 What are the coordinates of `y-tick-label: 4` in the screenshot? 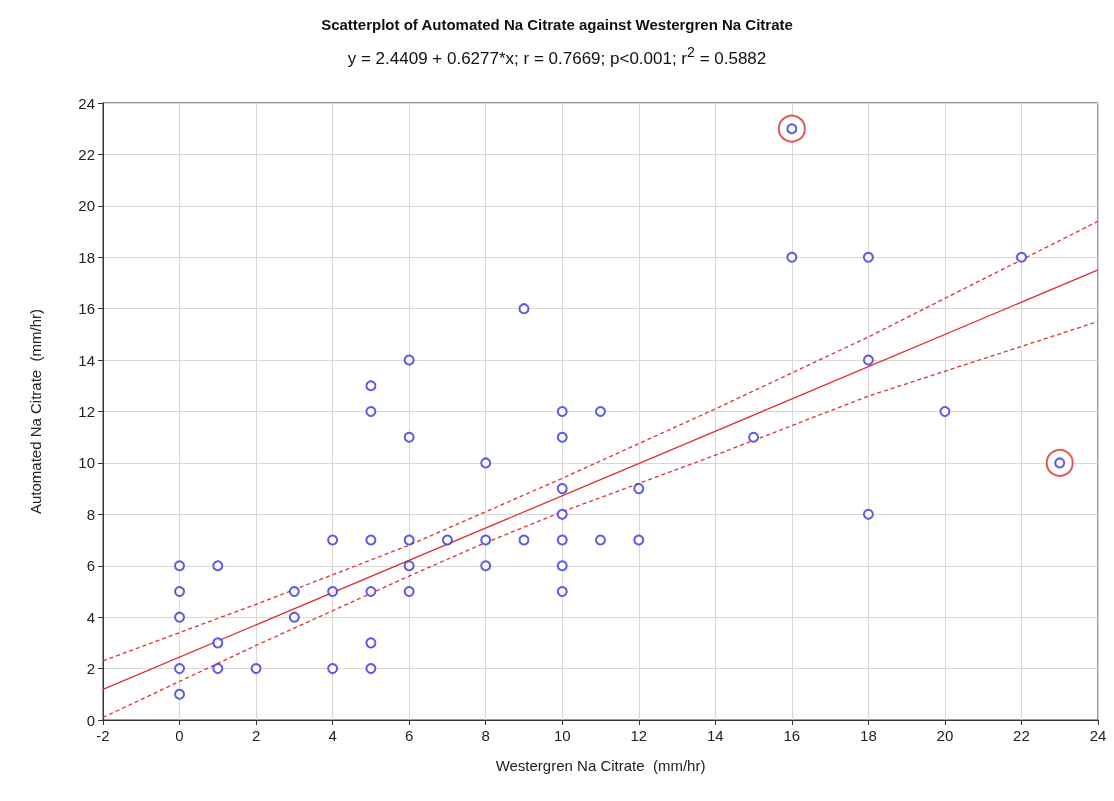 It's located at (90, 617).